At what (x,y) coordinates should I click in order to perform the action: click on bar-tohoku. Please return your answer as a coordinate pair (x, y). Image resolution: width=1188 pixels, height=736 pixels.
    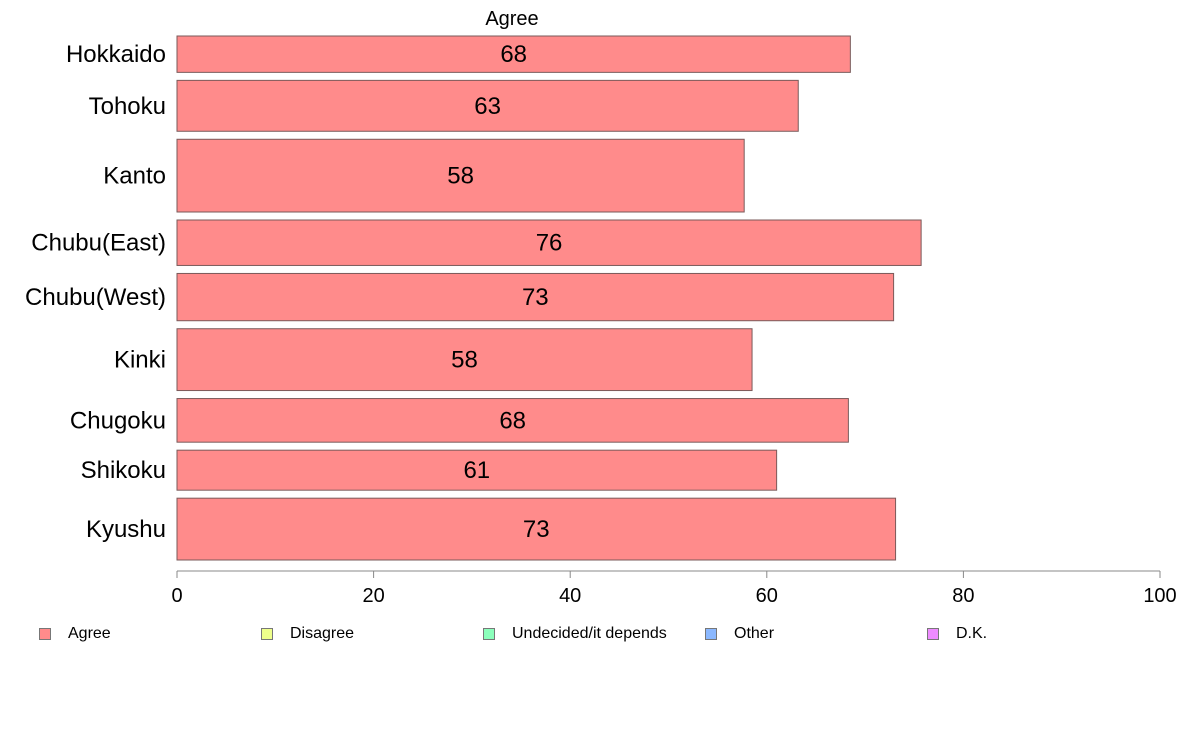
    Looking at the image, I should click on (487, 105).